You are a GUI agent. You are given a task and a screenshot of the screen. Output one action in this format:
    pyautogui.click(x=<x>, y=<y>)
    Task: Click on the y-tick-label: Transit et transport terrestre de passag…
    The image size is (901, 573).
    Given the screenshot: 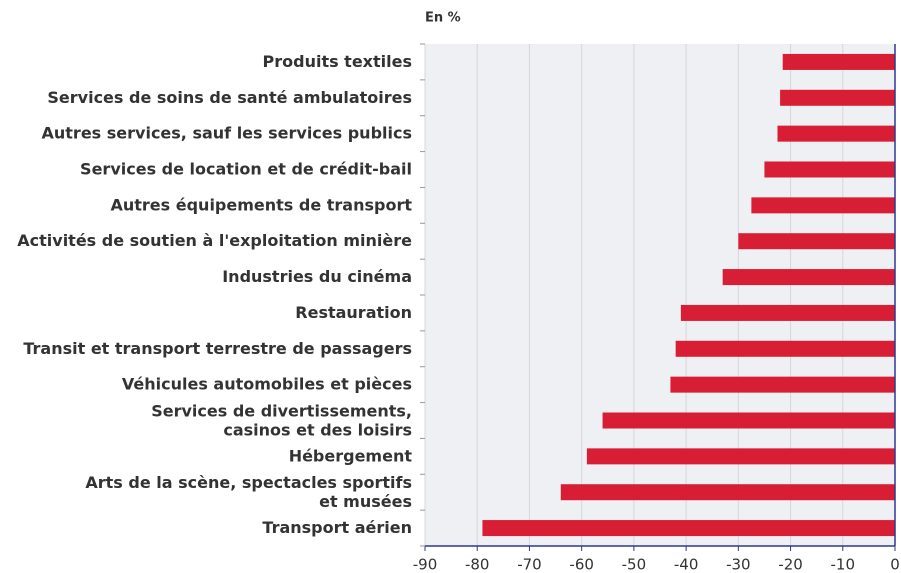 What is the action you would take?
    pyautogui.click(x=217, y=347)
    